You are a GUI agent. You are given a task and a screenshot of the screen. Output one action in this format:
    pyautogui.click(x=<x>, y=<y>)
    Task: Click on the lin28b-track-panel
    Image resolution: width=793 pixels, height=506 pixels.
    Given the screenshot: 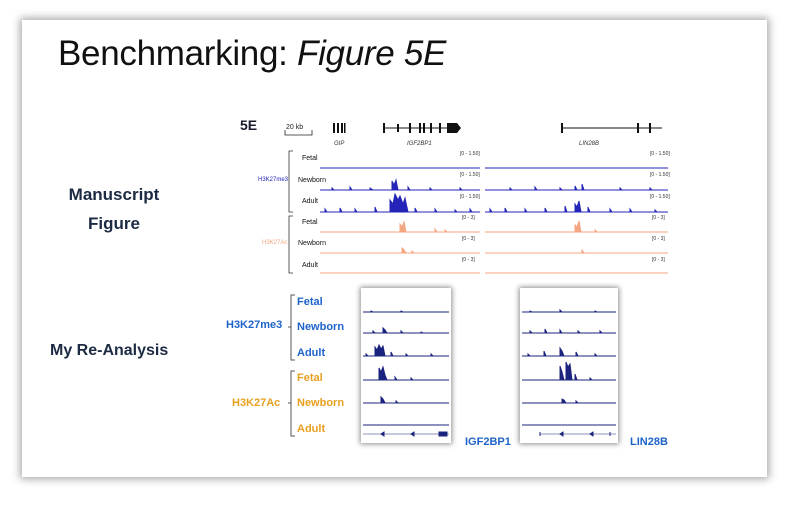 What is the action you would take?
    pyautogui.click(x=569, y=365)
    